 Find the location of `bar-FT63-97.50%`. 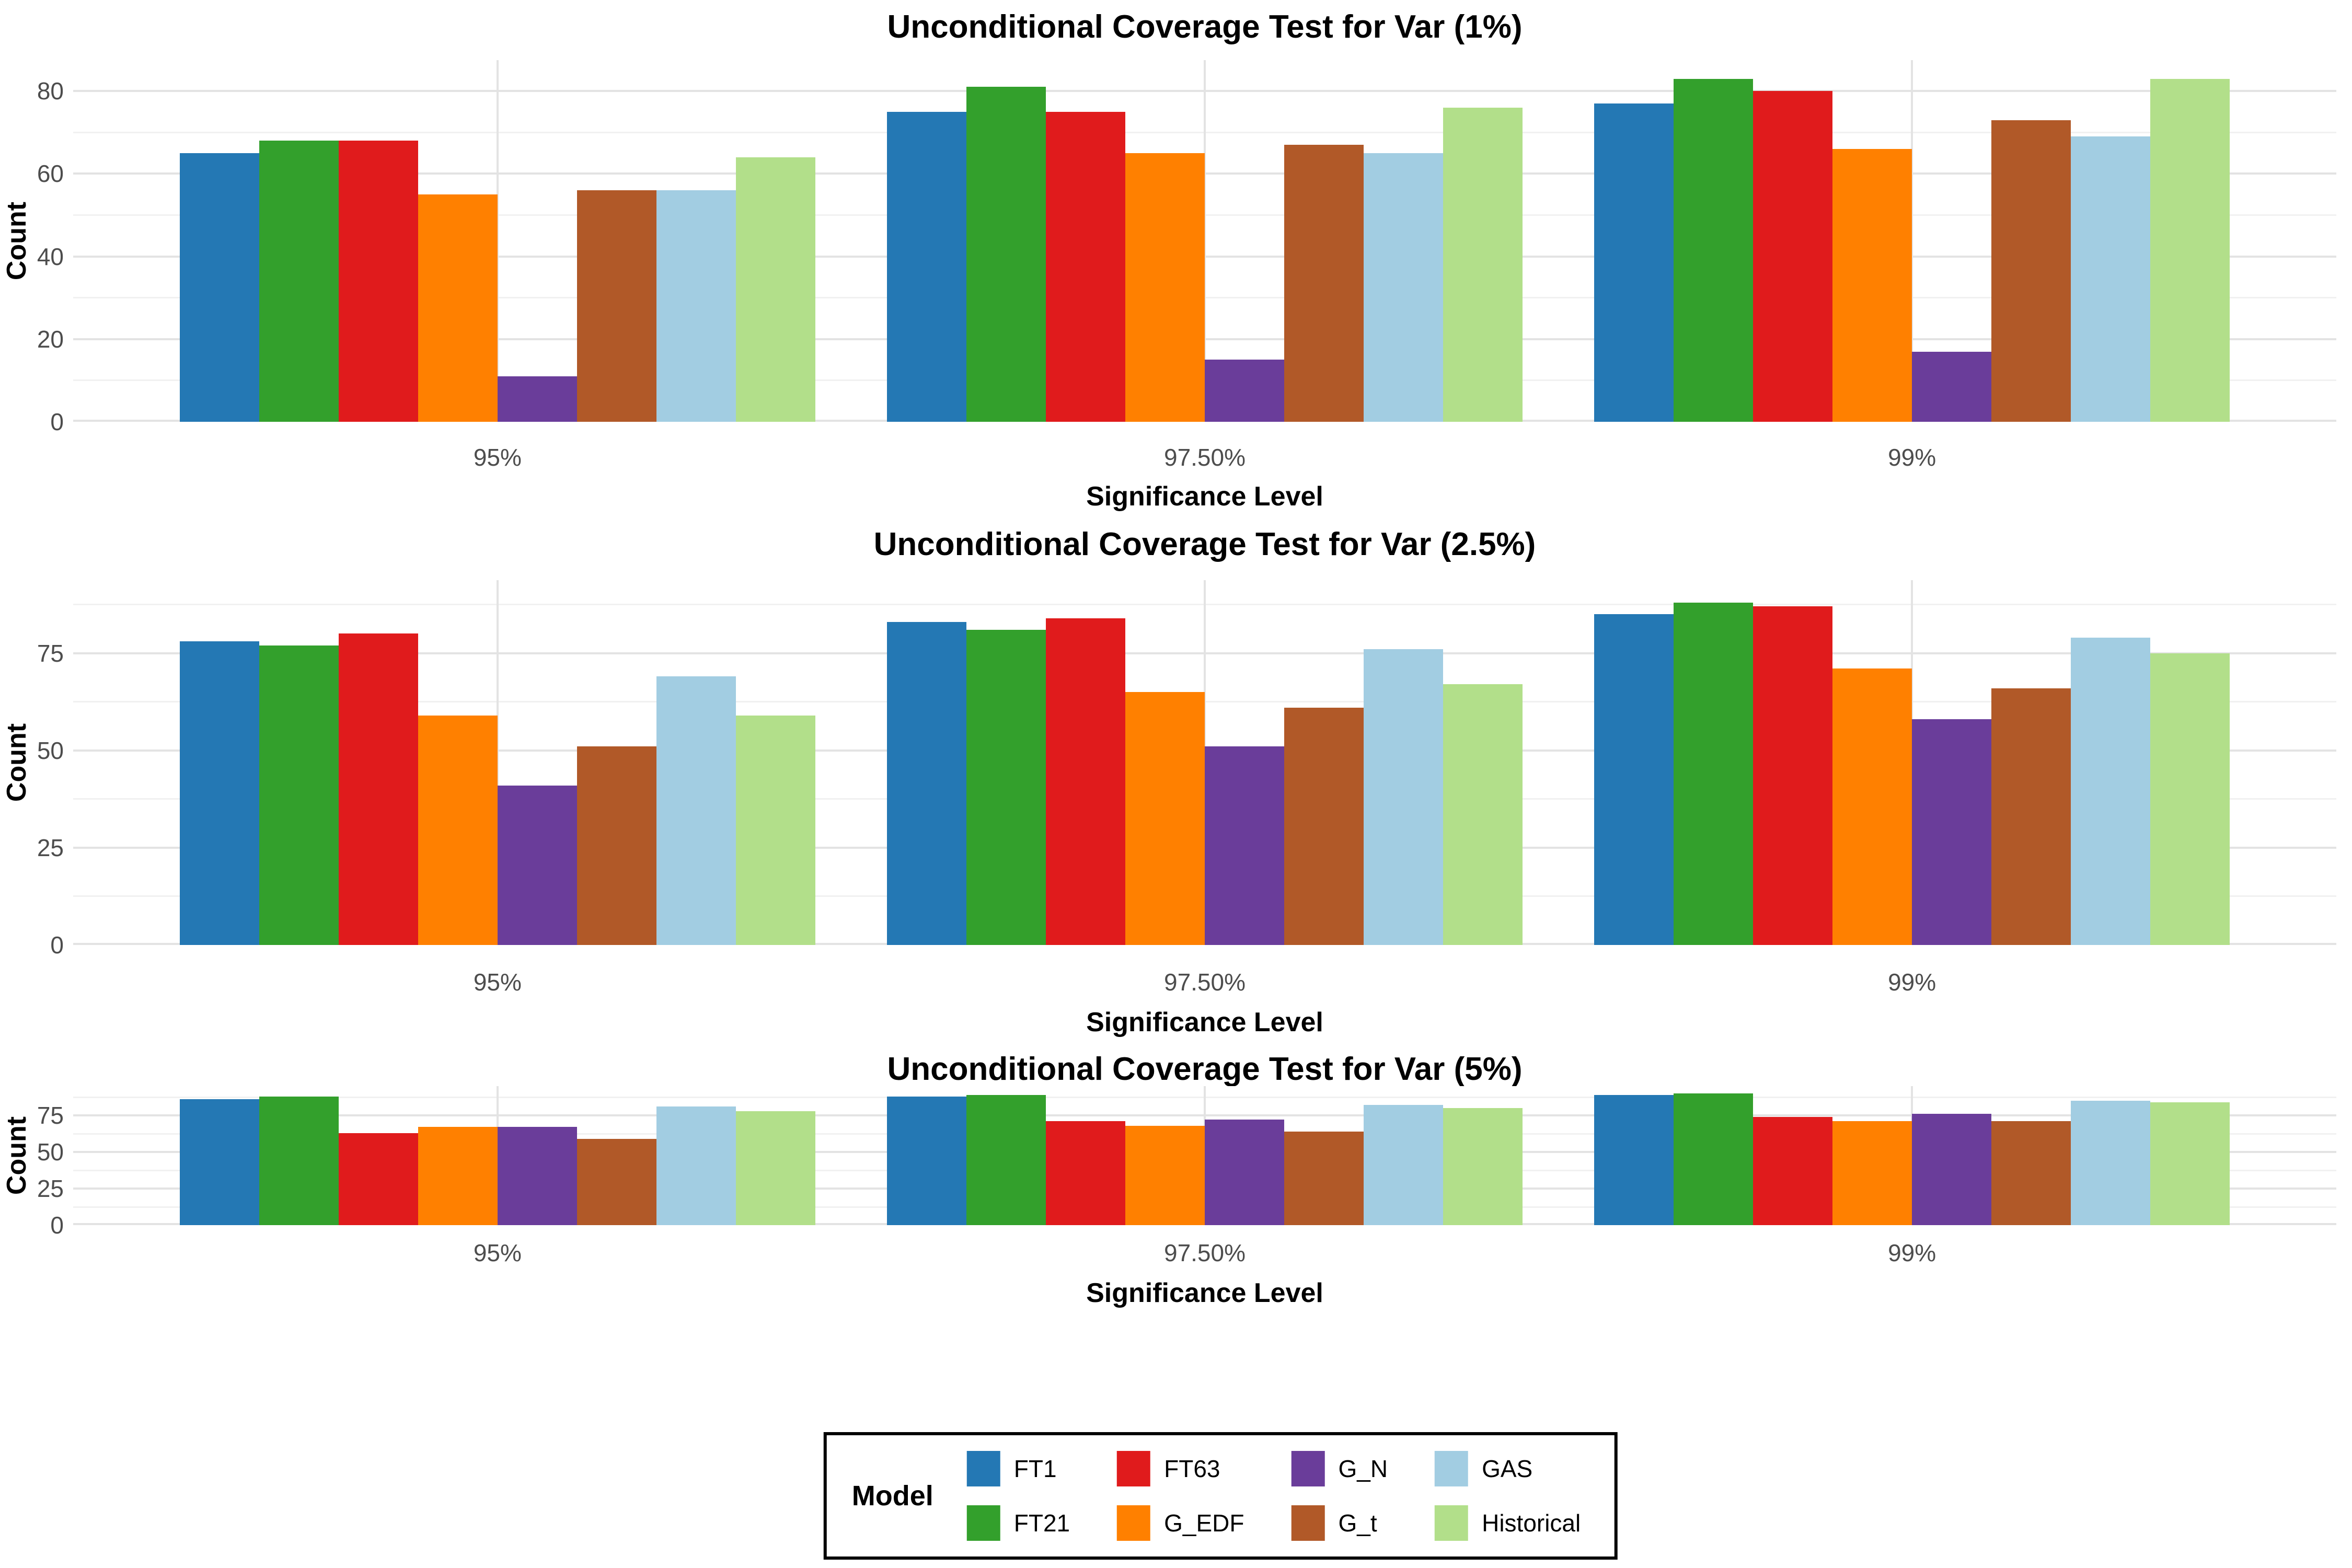

bar-FT63-97.50% is located at coordinates (1085, 1173).